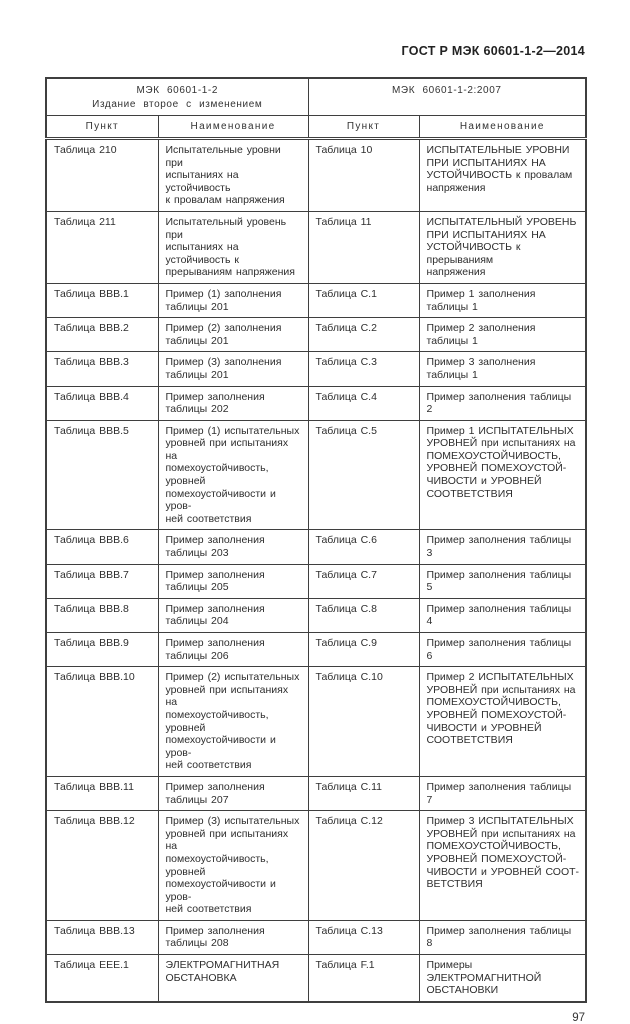 This screenshot has height=1024, width=630. Describe the element at coordinates (502, 615) in the screenshot. I see `title-cell: Пример заполнения таблицы 4` at that location.